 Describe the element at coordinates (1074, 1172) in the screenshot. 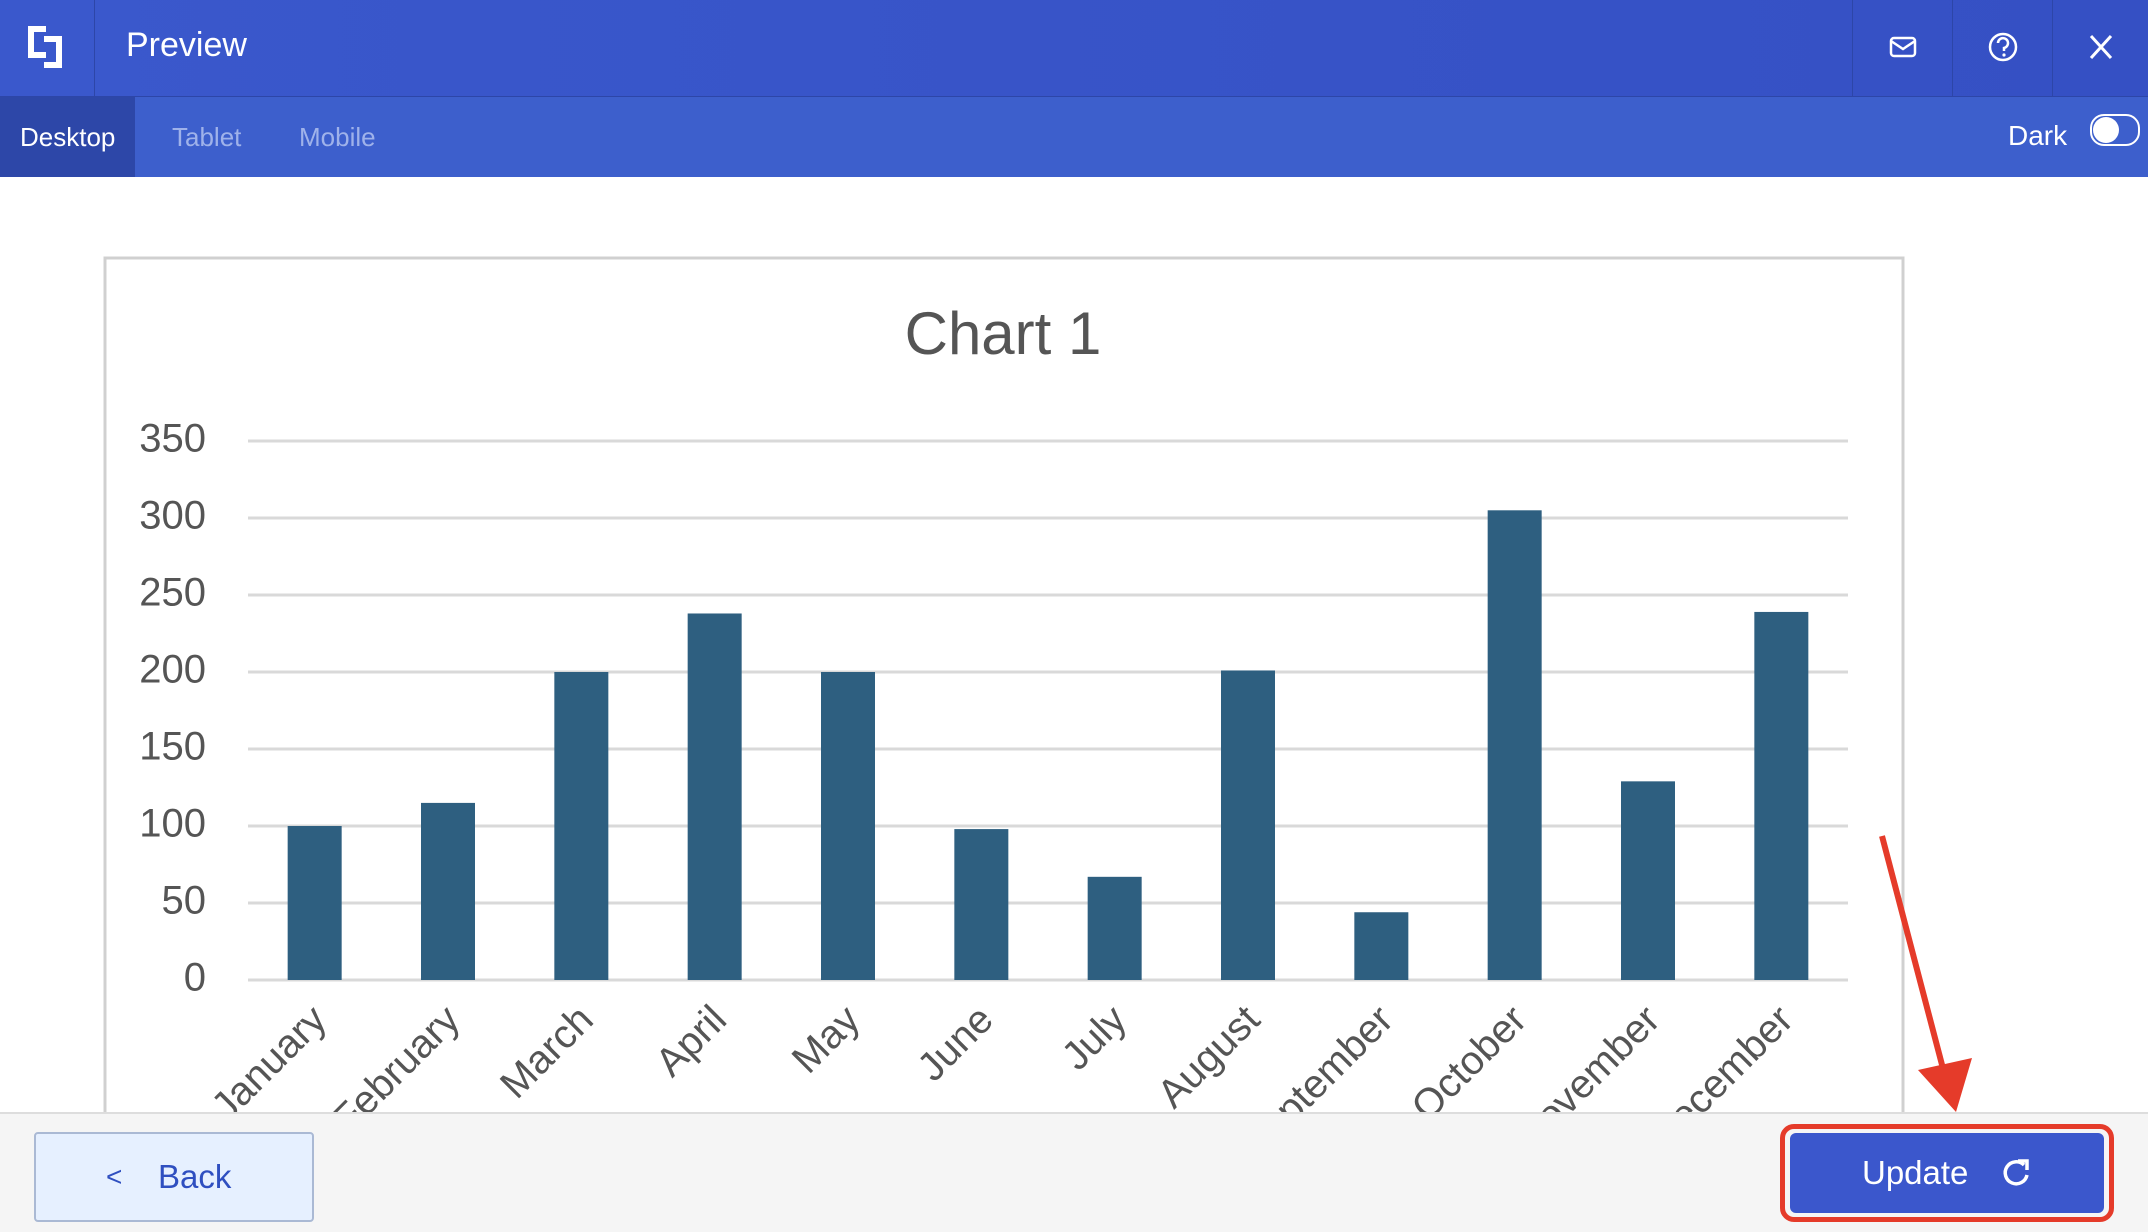

I see `footer: < Back Update` at that location.